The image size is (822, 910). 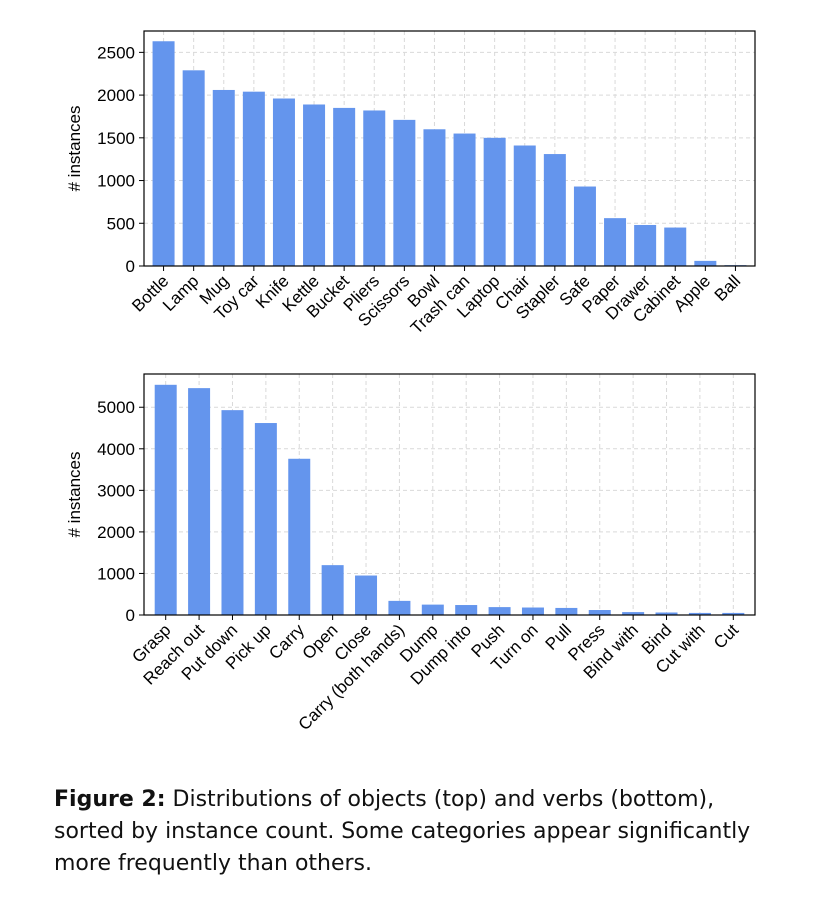 What do you see at coordinates (199, 501) in the screenshot?
I see `bar-reach-out` at bounding box center [199, 501].